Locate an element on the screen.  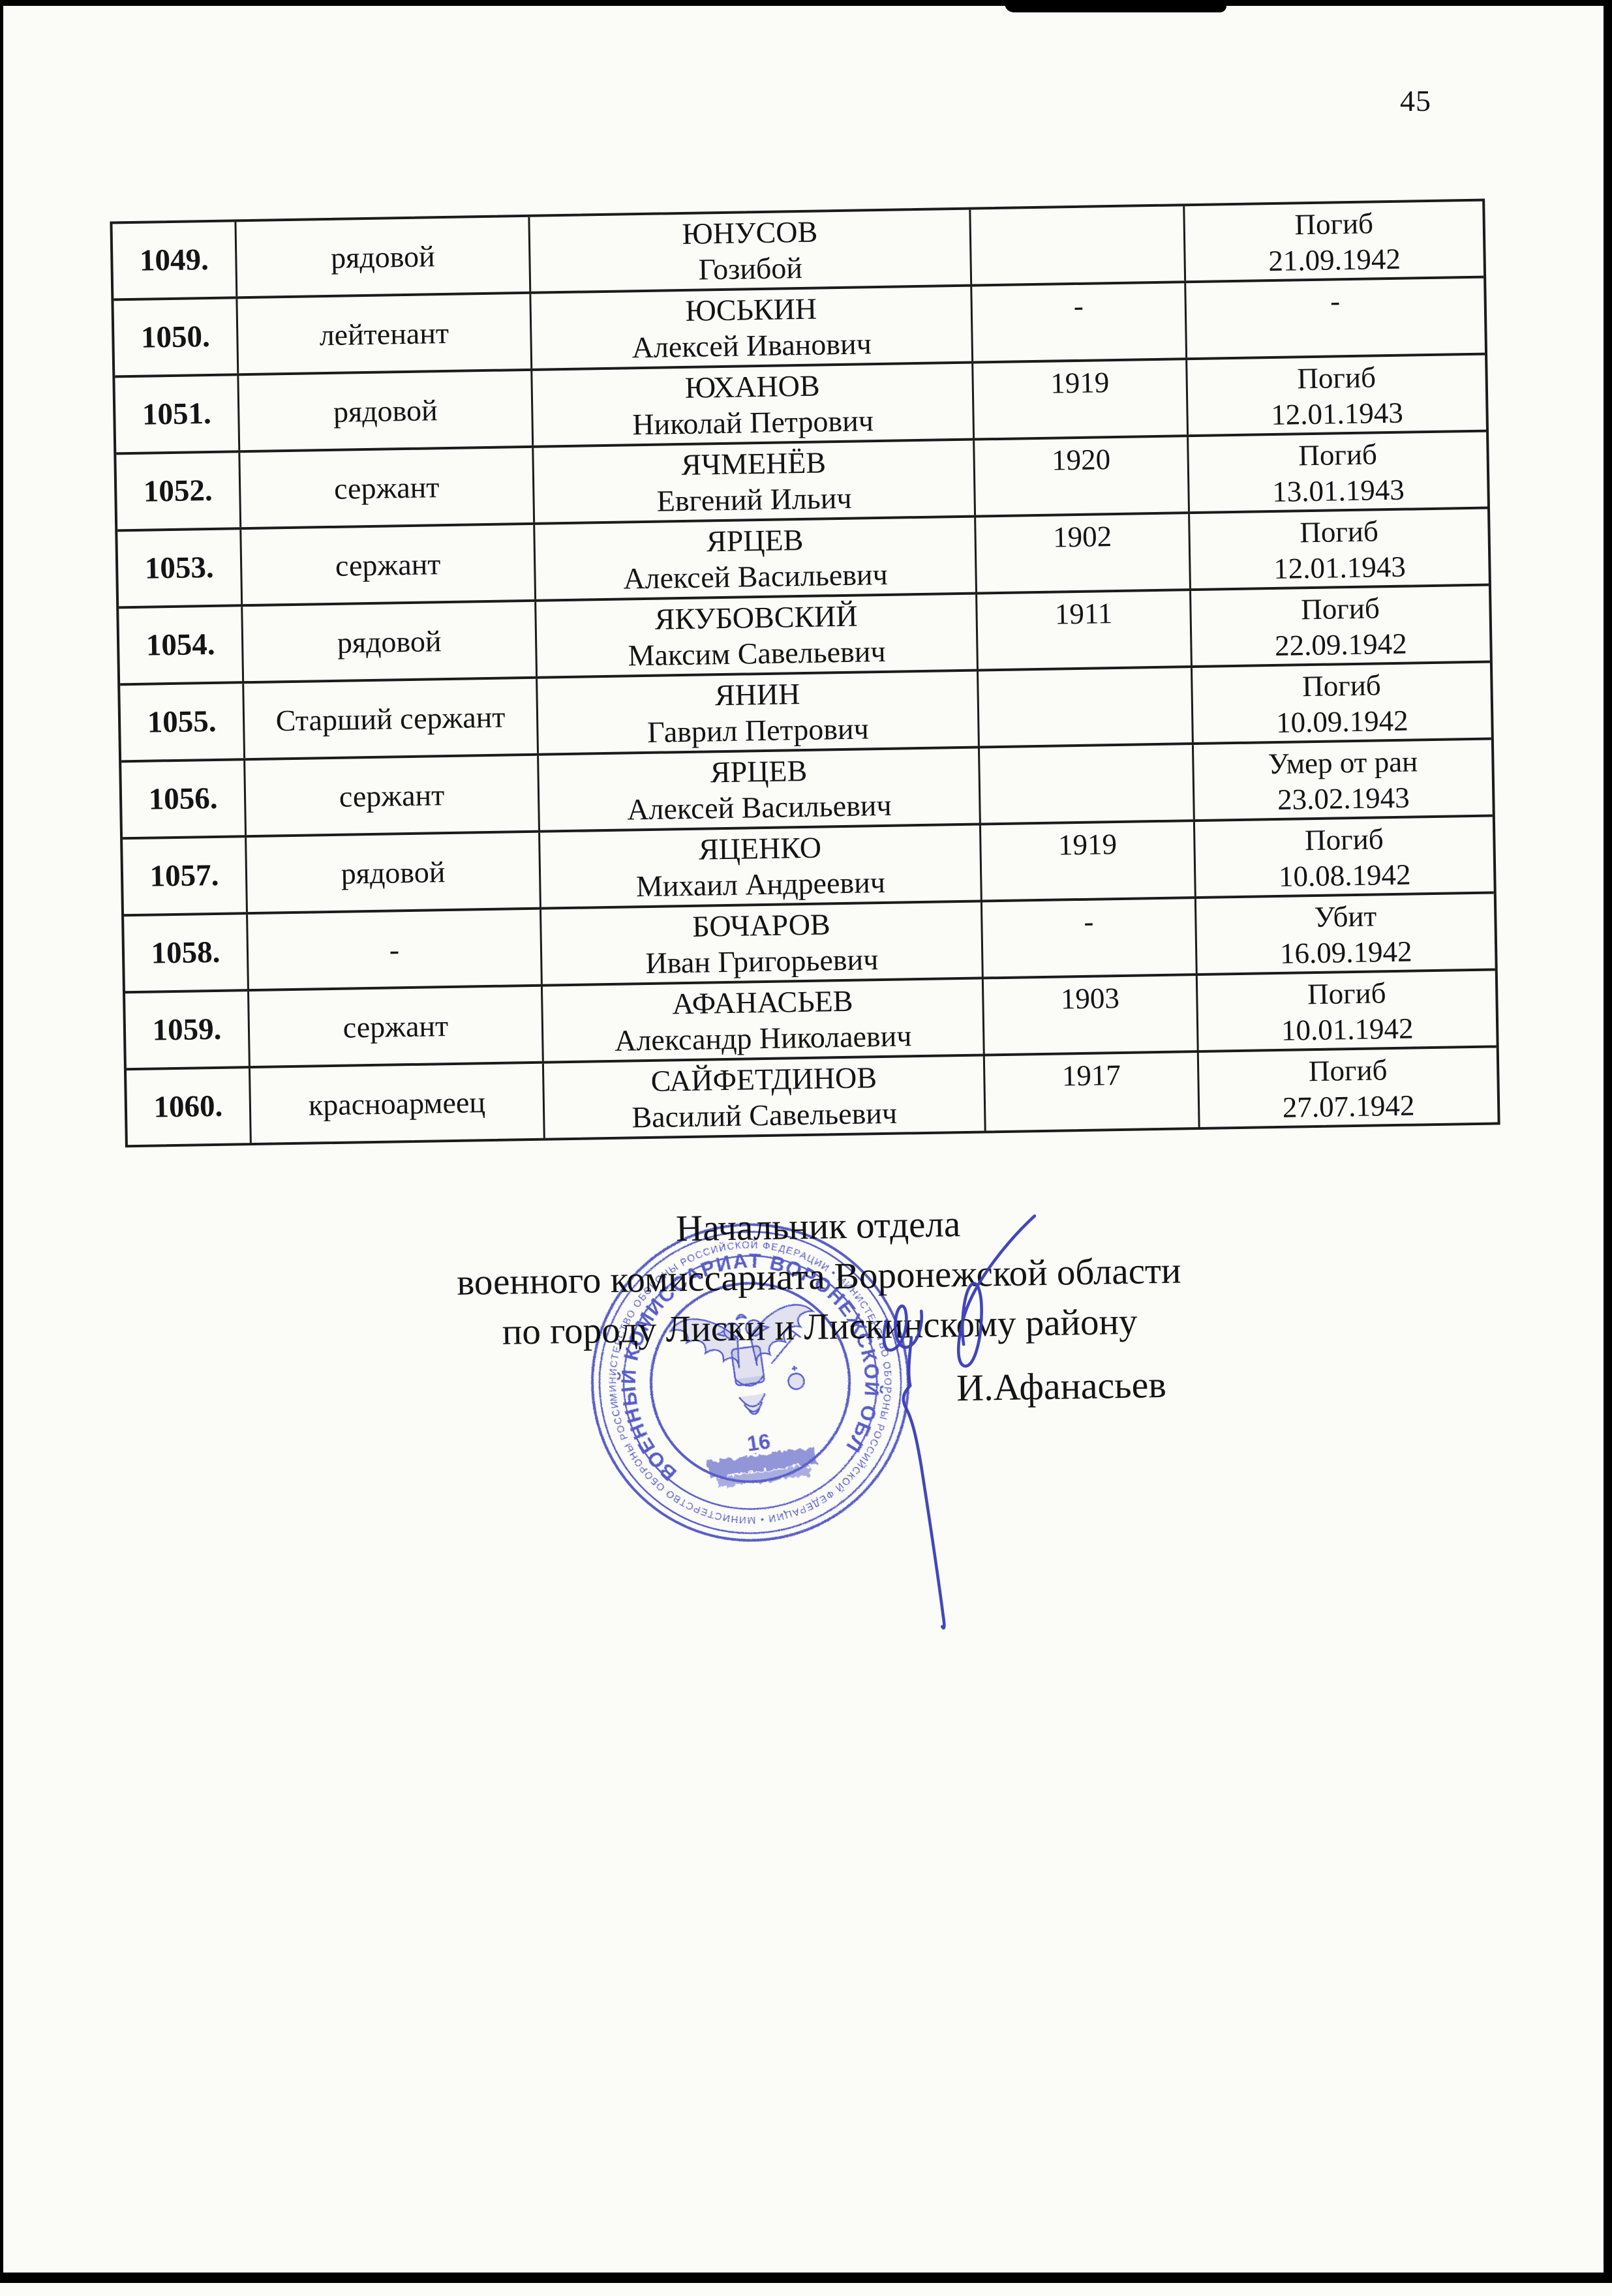
fate-cell: Погиб 13.01.1943 is located at coordinates (1338, 472).